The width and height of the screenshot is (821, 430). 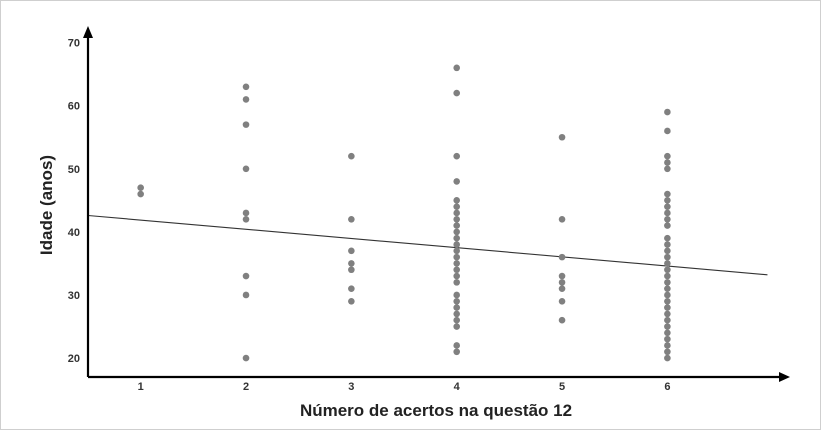 What do you see at coordinates (46, 205) in the screenshot?
I see `y-axis-label: Idade (anos)` at bounding box center [46, 205].